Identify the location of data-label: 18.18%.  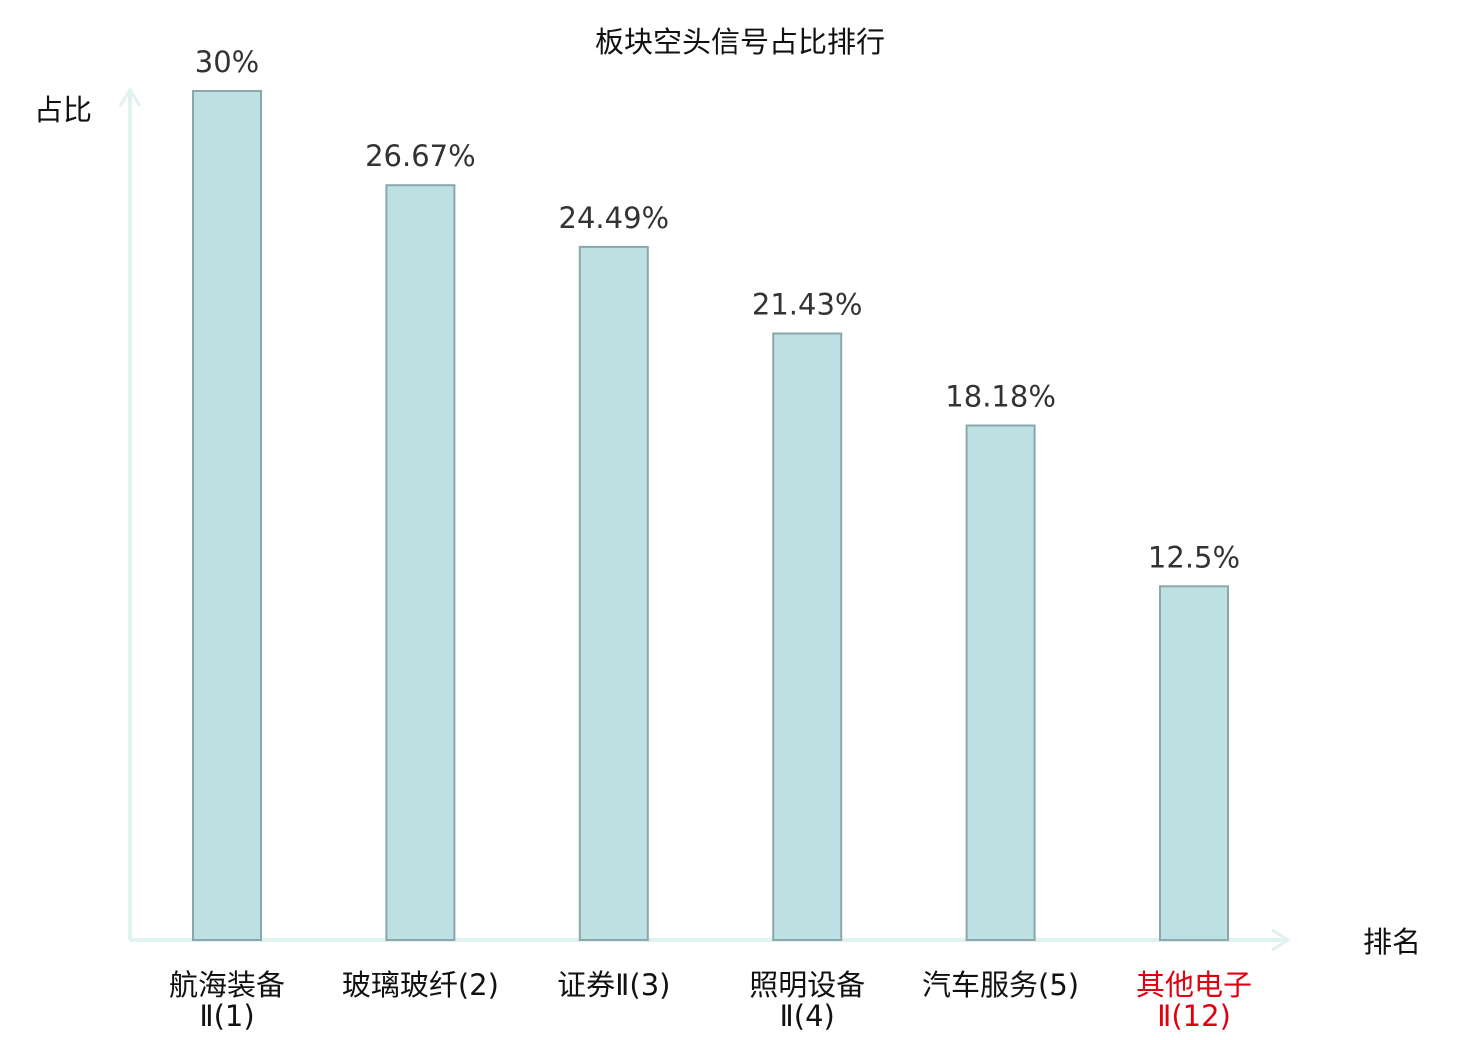
(1000, 397).